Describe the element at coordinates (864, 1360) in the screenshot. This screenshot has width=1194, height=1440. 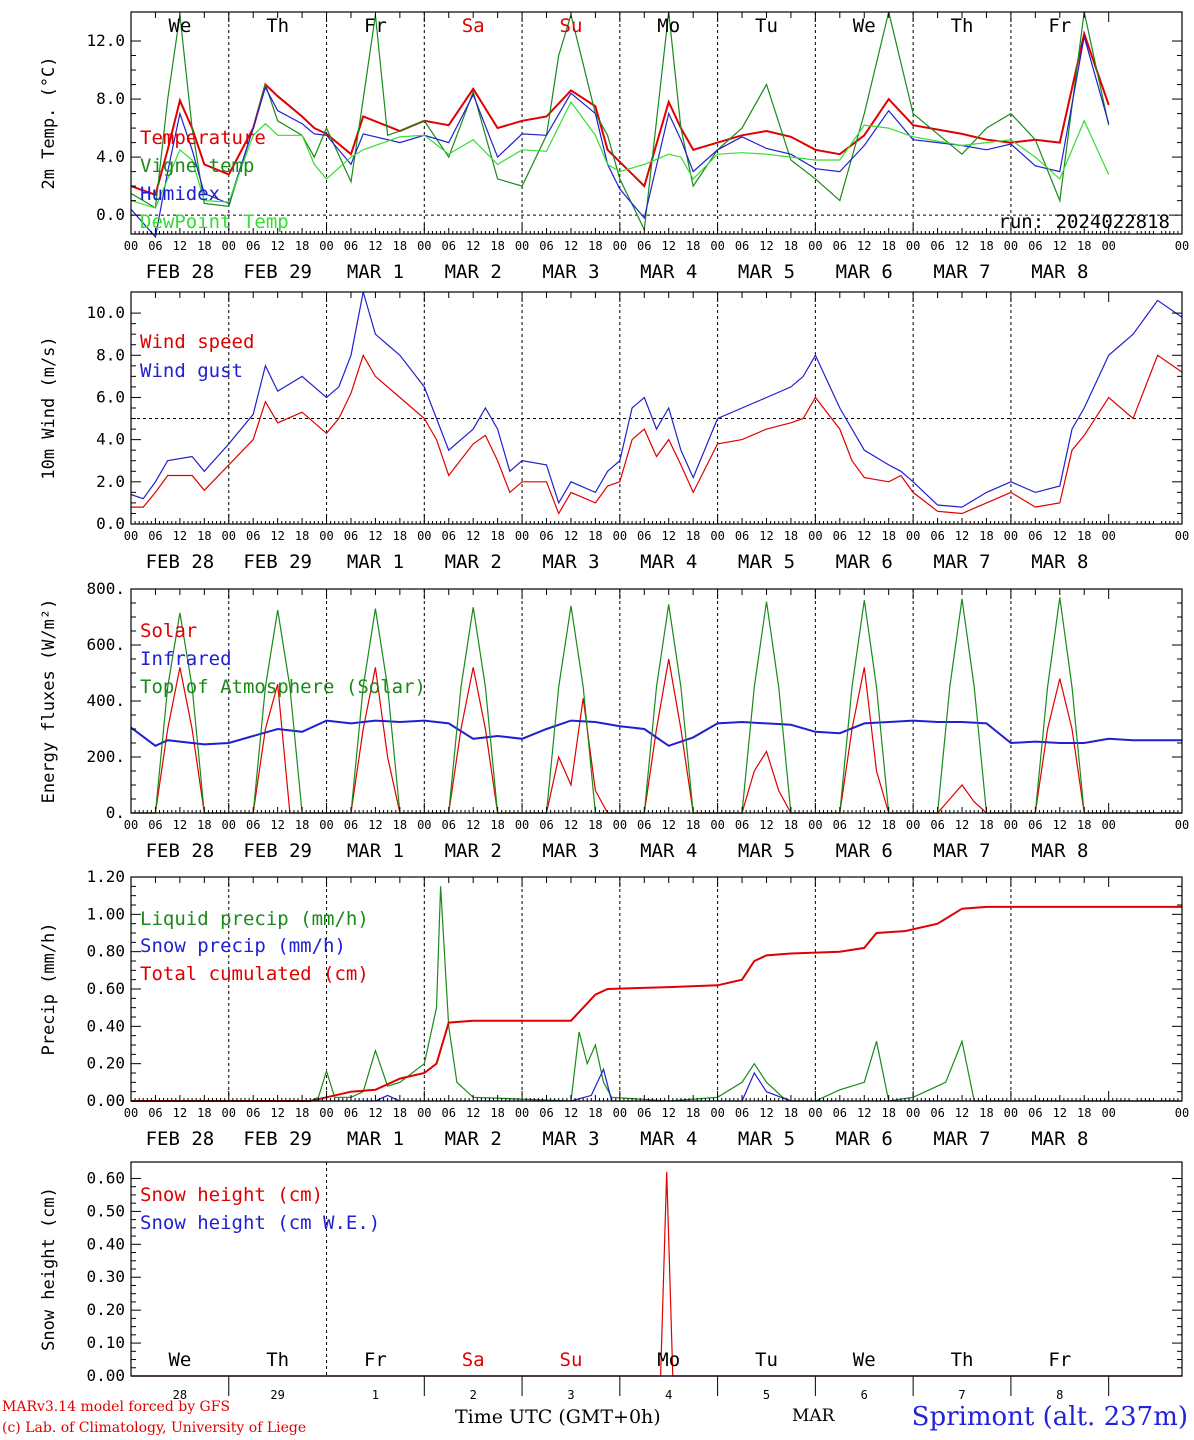
I see `day-of-week-label: We` at that location.